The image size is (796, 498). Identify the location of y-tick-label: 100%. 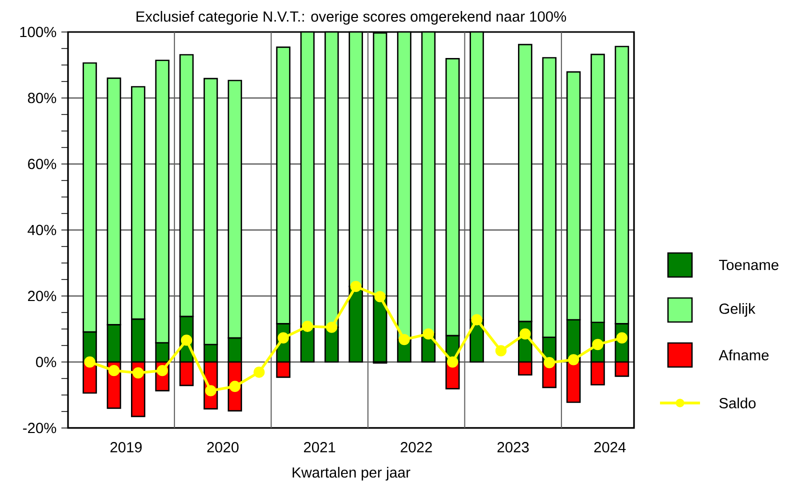
(38, 32).